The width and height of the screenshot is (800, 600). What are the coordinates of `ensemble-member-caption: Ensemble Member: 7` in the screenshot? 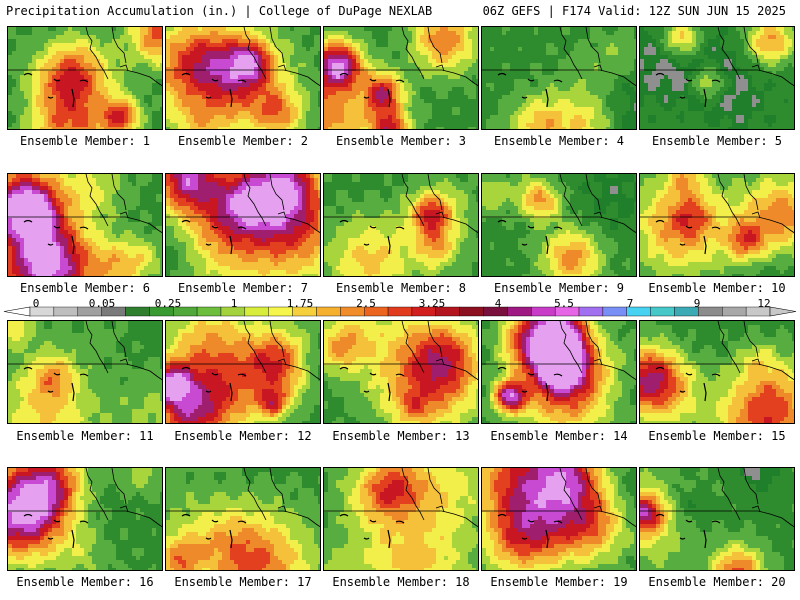 It's located at (243, 288).